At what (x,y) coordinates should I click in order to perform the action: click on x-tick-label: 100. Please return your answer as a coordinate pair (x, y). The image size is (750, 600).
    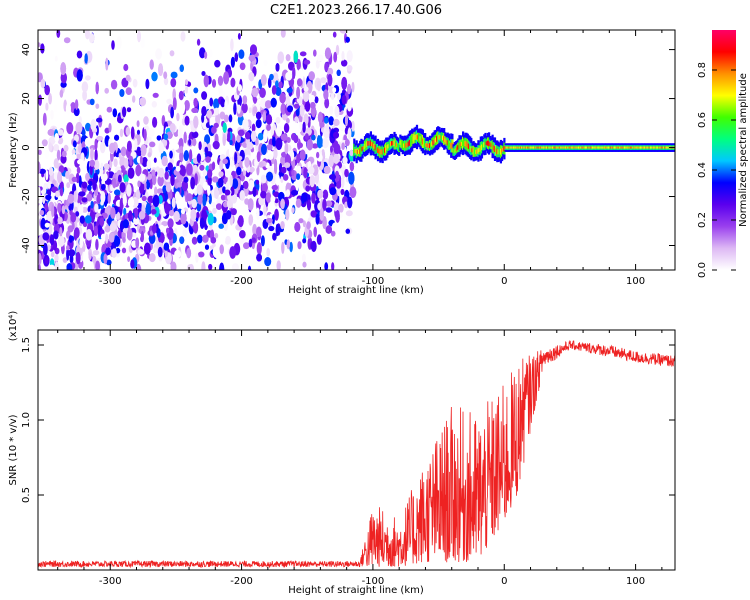
    Looking at the image, I should click on (635, 281).